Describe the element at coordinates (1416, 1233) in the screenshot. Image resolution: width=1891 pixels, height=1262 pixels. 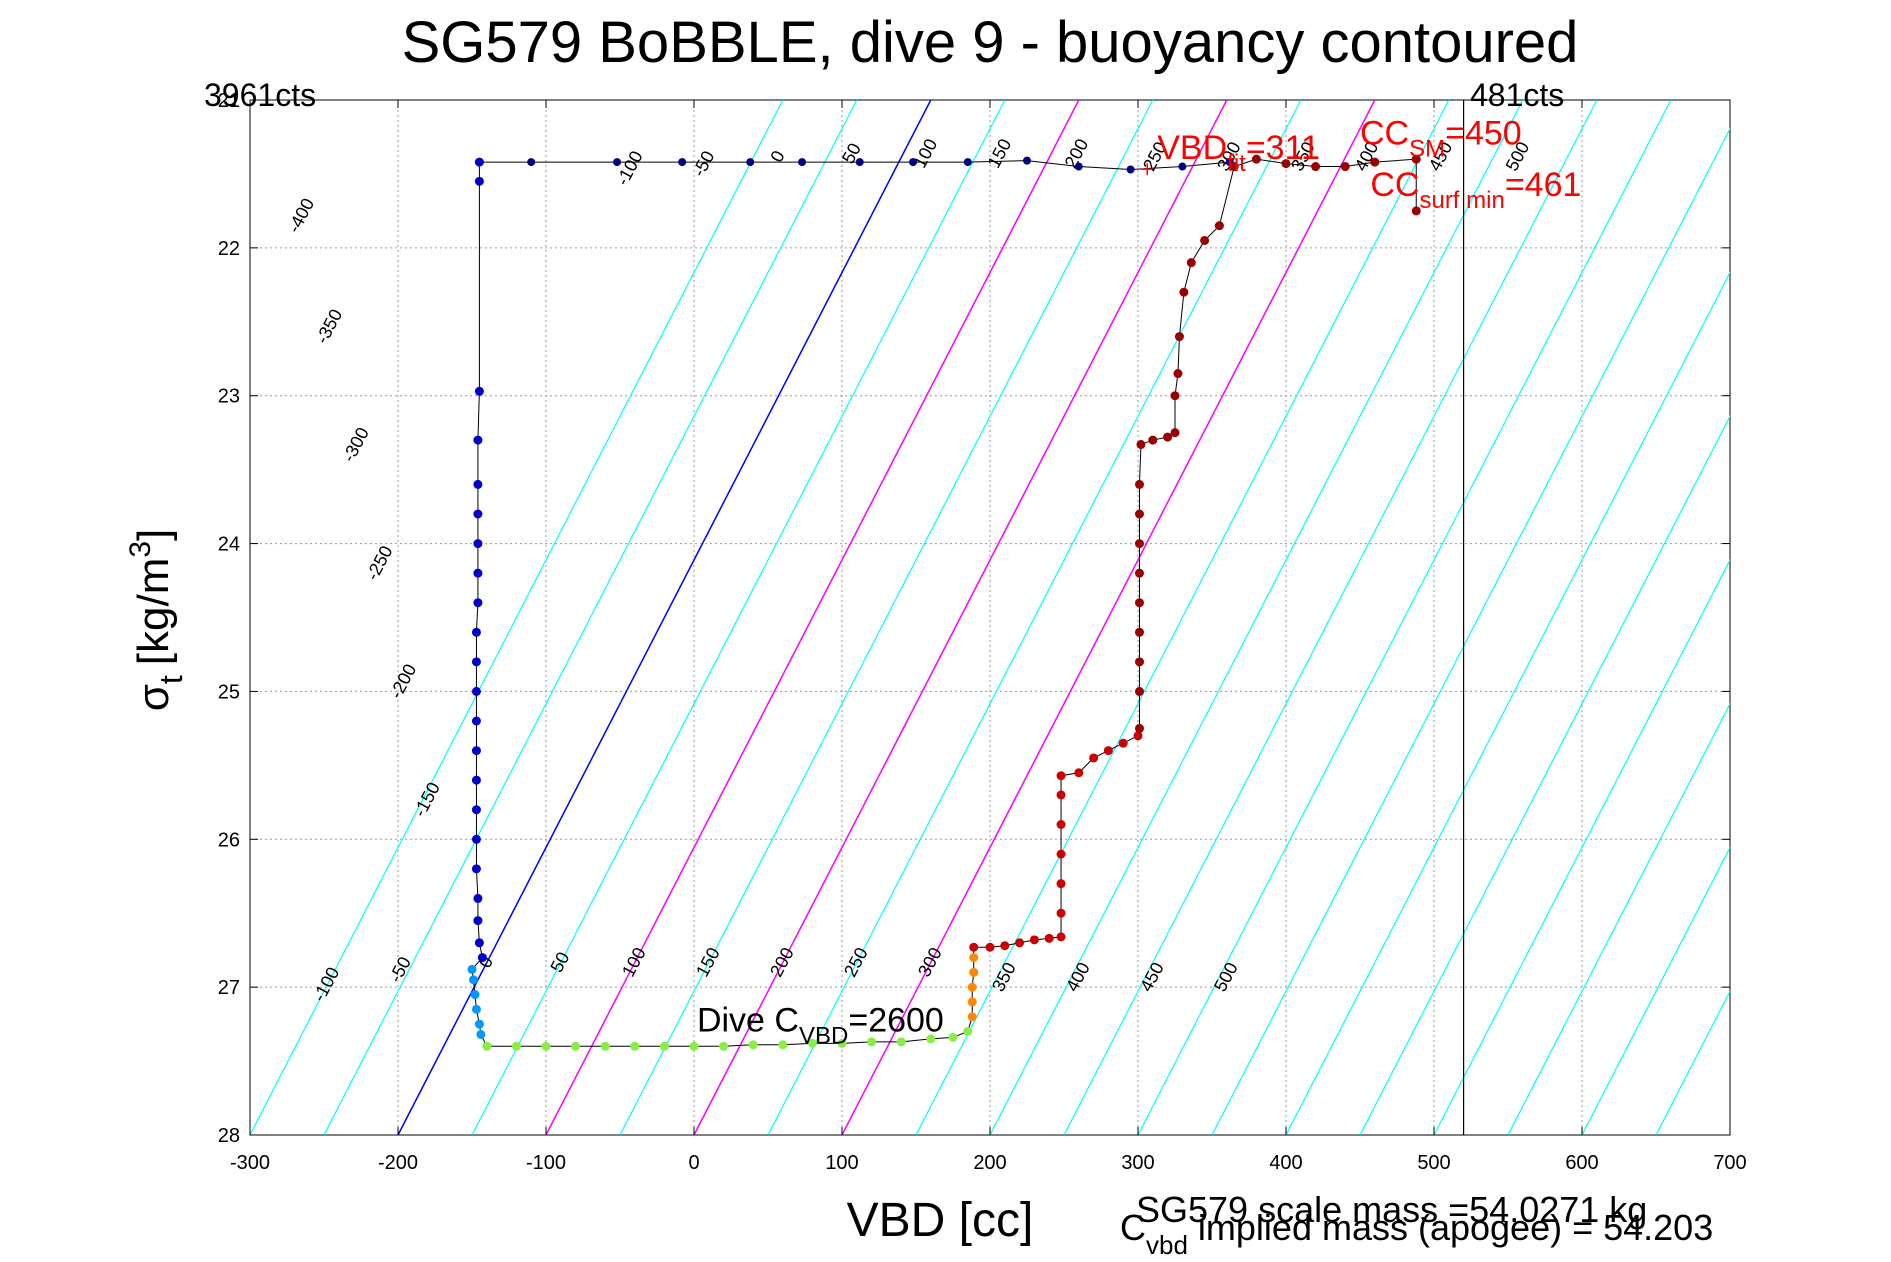
I see `footer-implied-mass: Cvbd implied mass (apogee) = 54.203` at that location.